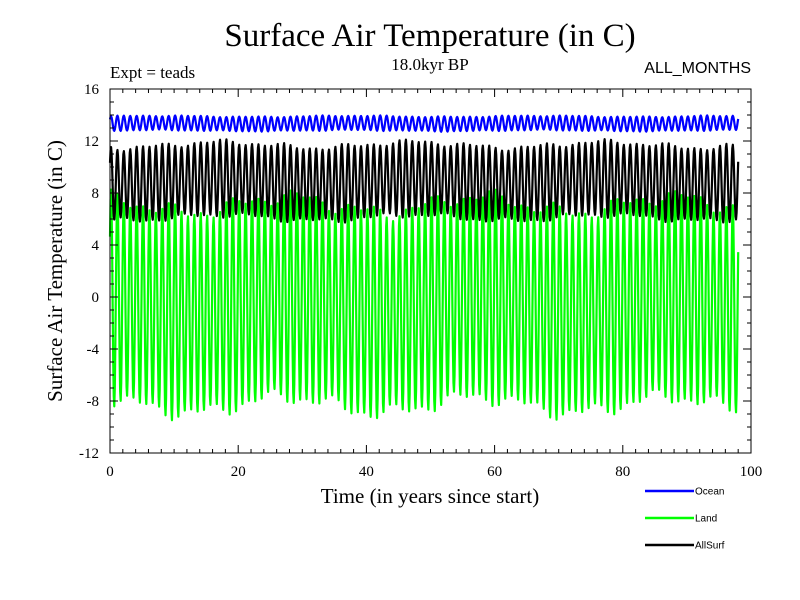 The image size is (800, 600). I want to click on legend-label-ocean: Ocean, so click(709, 492).